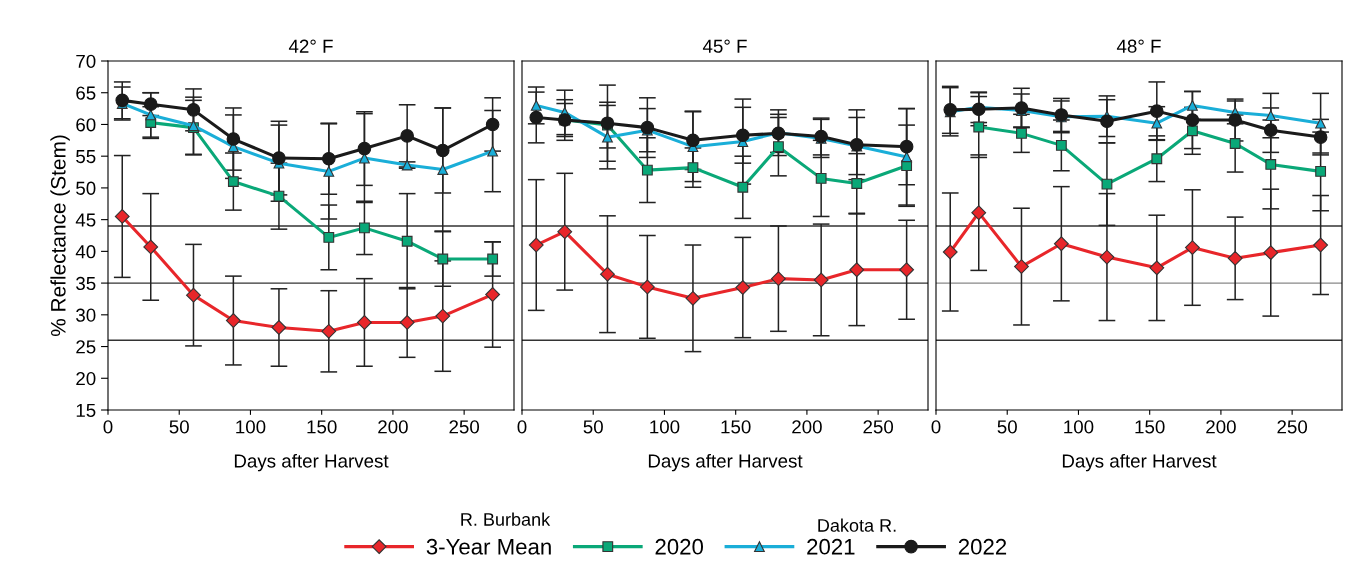 This screenshot has height=579, width=1353. What do you see at coordinates (679, 546) in the screenshot?
I see `legend-label: 2020` at bounding box center [679, 546].